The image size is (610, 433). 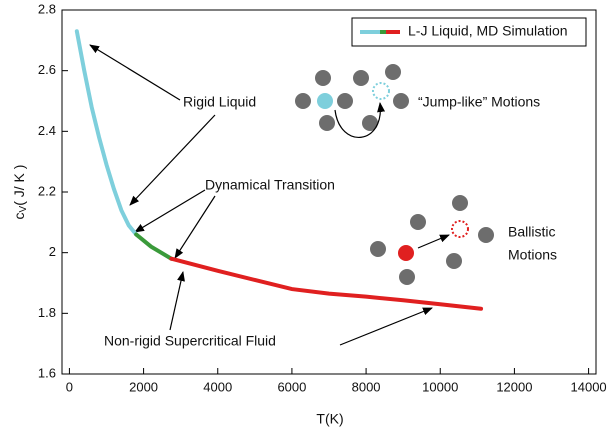 What do you see at coordinates (52, 251) in the screenshot?
I see `y-tick-label: 2` at bounding box center [52, 251].